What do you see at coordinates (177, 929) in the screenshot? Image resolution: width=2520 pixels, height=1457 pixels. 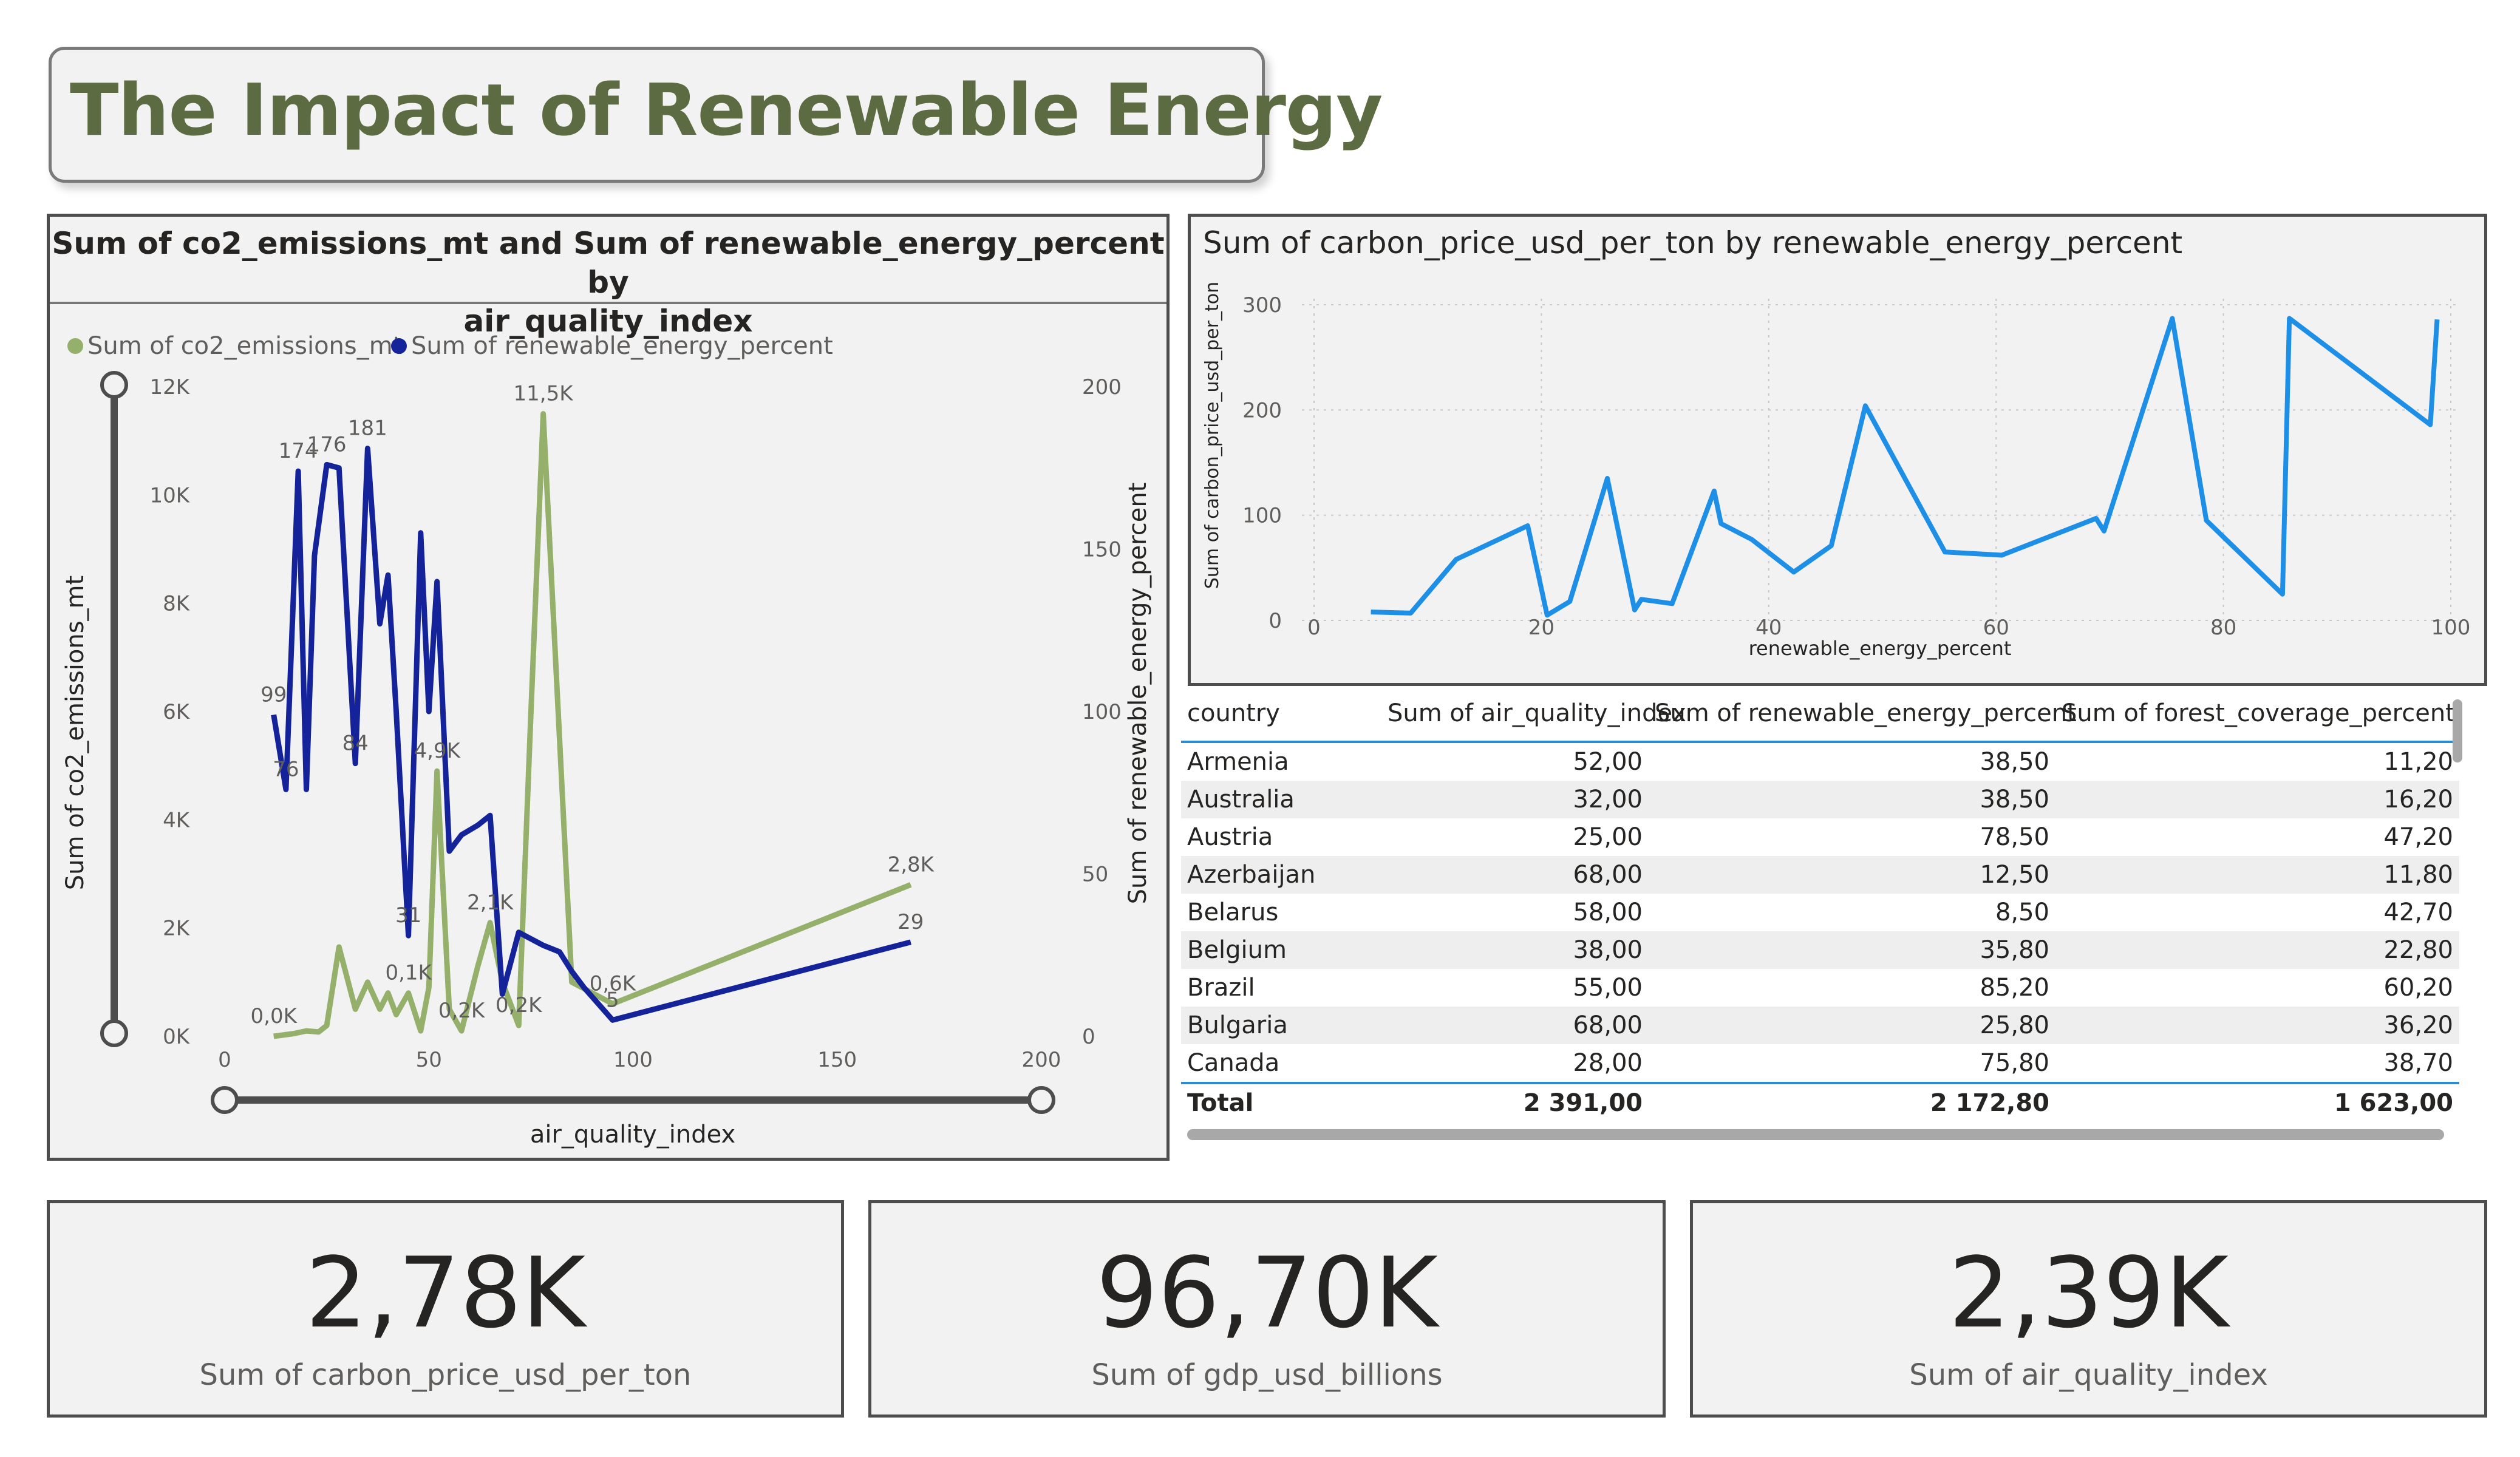 I see `combo-y-left-tick: 2K` at bounding box center [177, 929].